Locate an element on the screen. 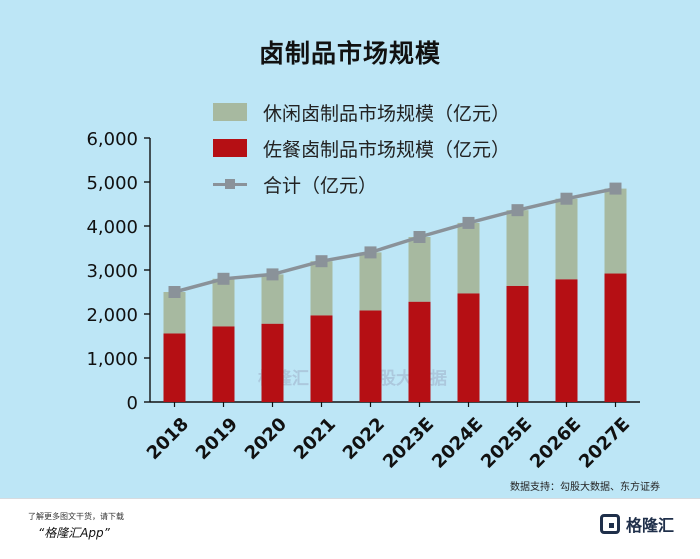 The image size is (700, 559). legend-label-total: 合计（亿元） is located at coordinates (320, 185).